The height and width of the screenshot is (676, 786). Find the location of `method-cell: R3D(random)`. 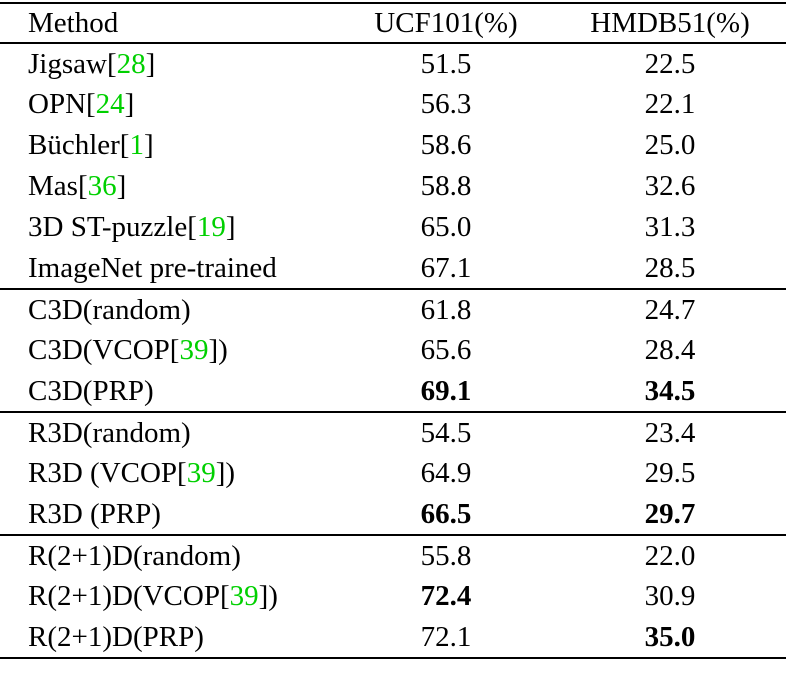

method-cell: R3D(random) is located at coordinates (169, 432).